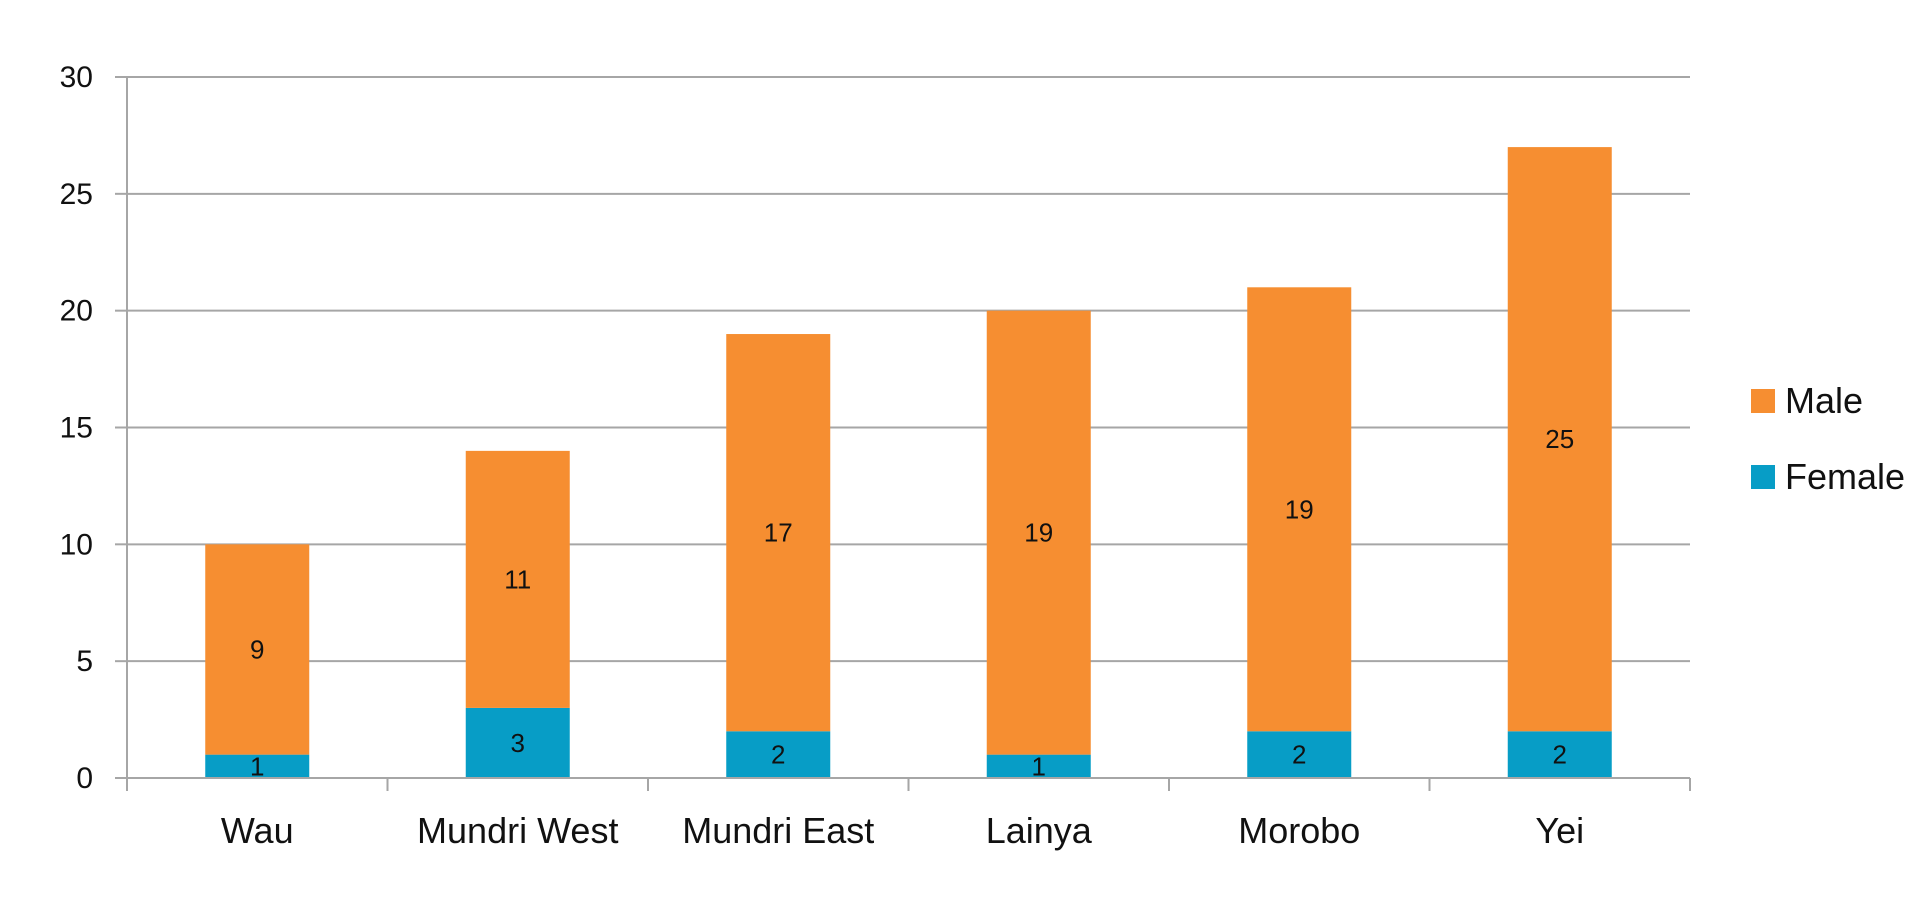  What do you see at coordinates (76, 544) in the screenshot?
I see `y-tick-label: 10` at bounding box center [76, 544].